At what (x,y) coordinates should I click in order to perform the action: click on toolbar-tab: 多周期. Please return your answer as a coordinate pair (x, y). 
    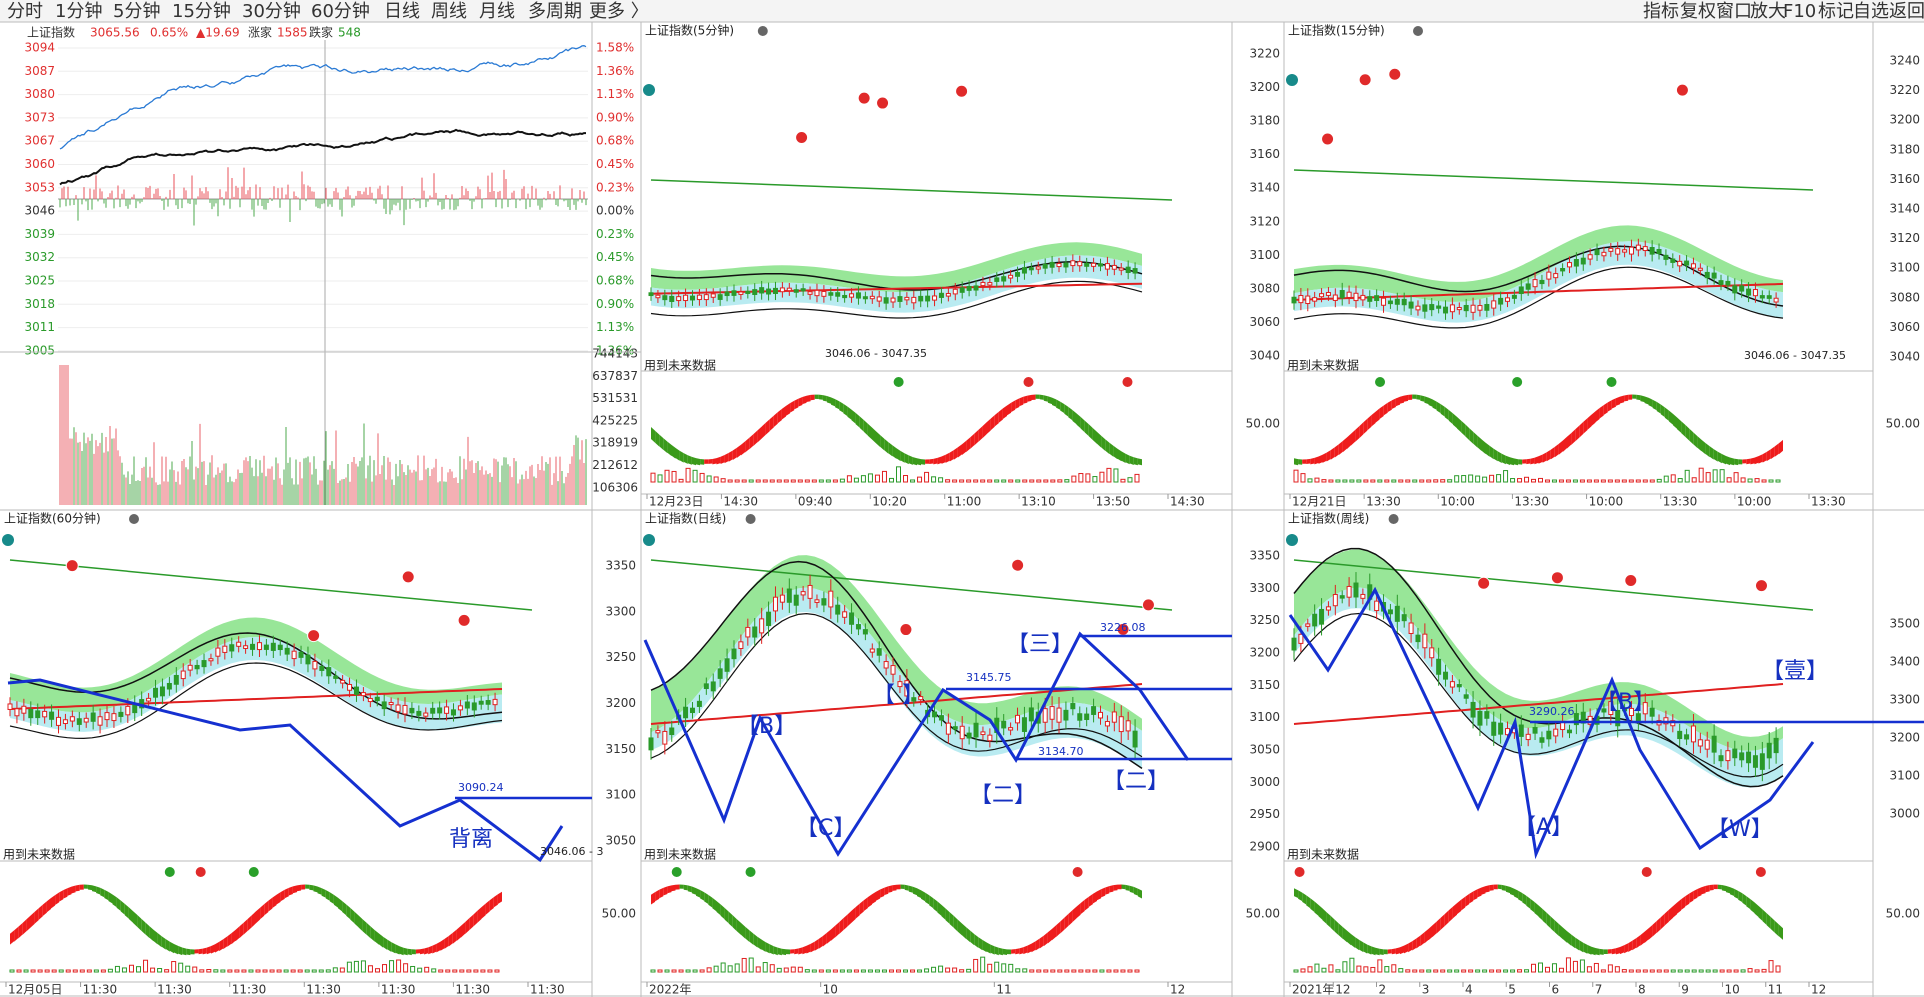
    Looking at the image, I should click on (555, 11).